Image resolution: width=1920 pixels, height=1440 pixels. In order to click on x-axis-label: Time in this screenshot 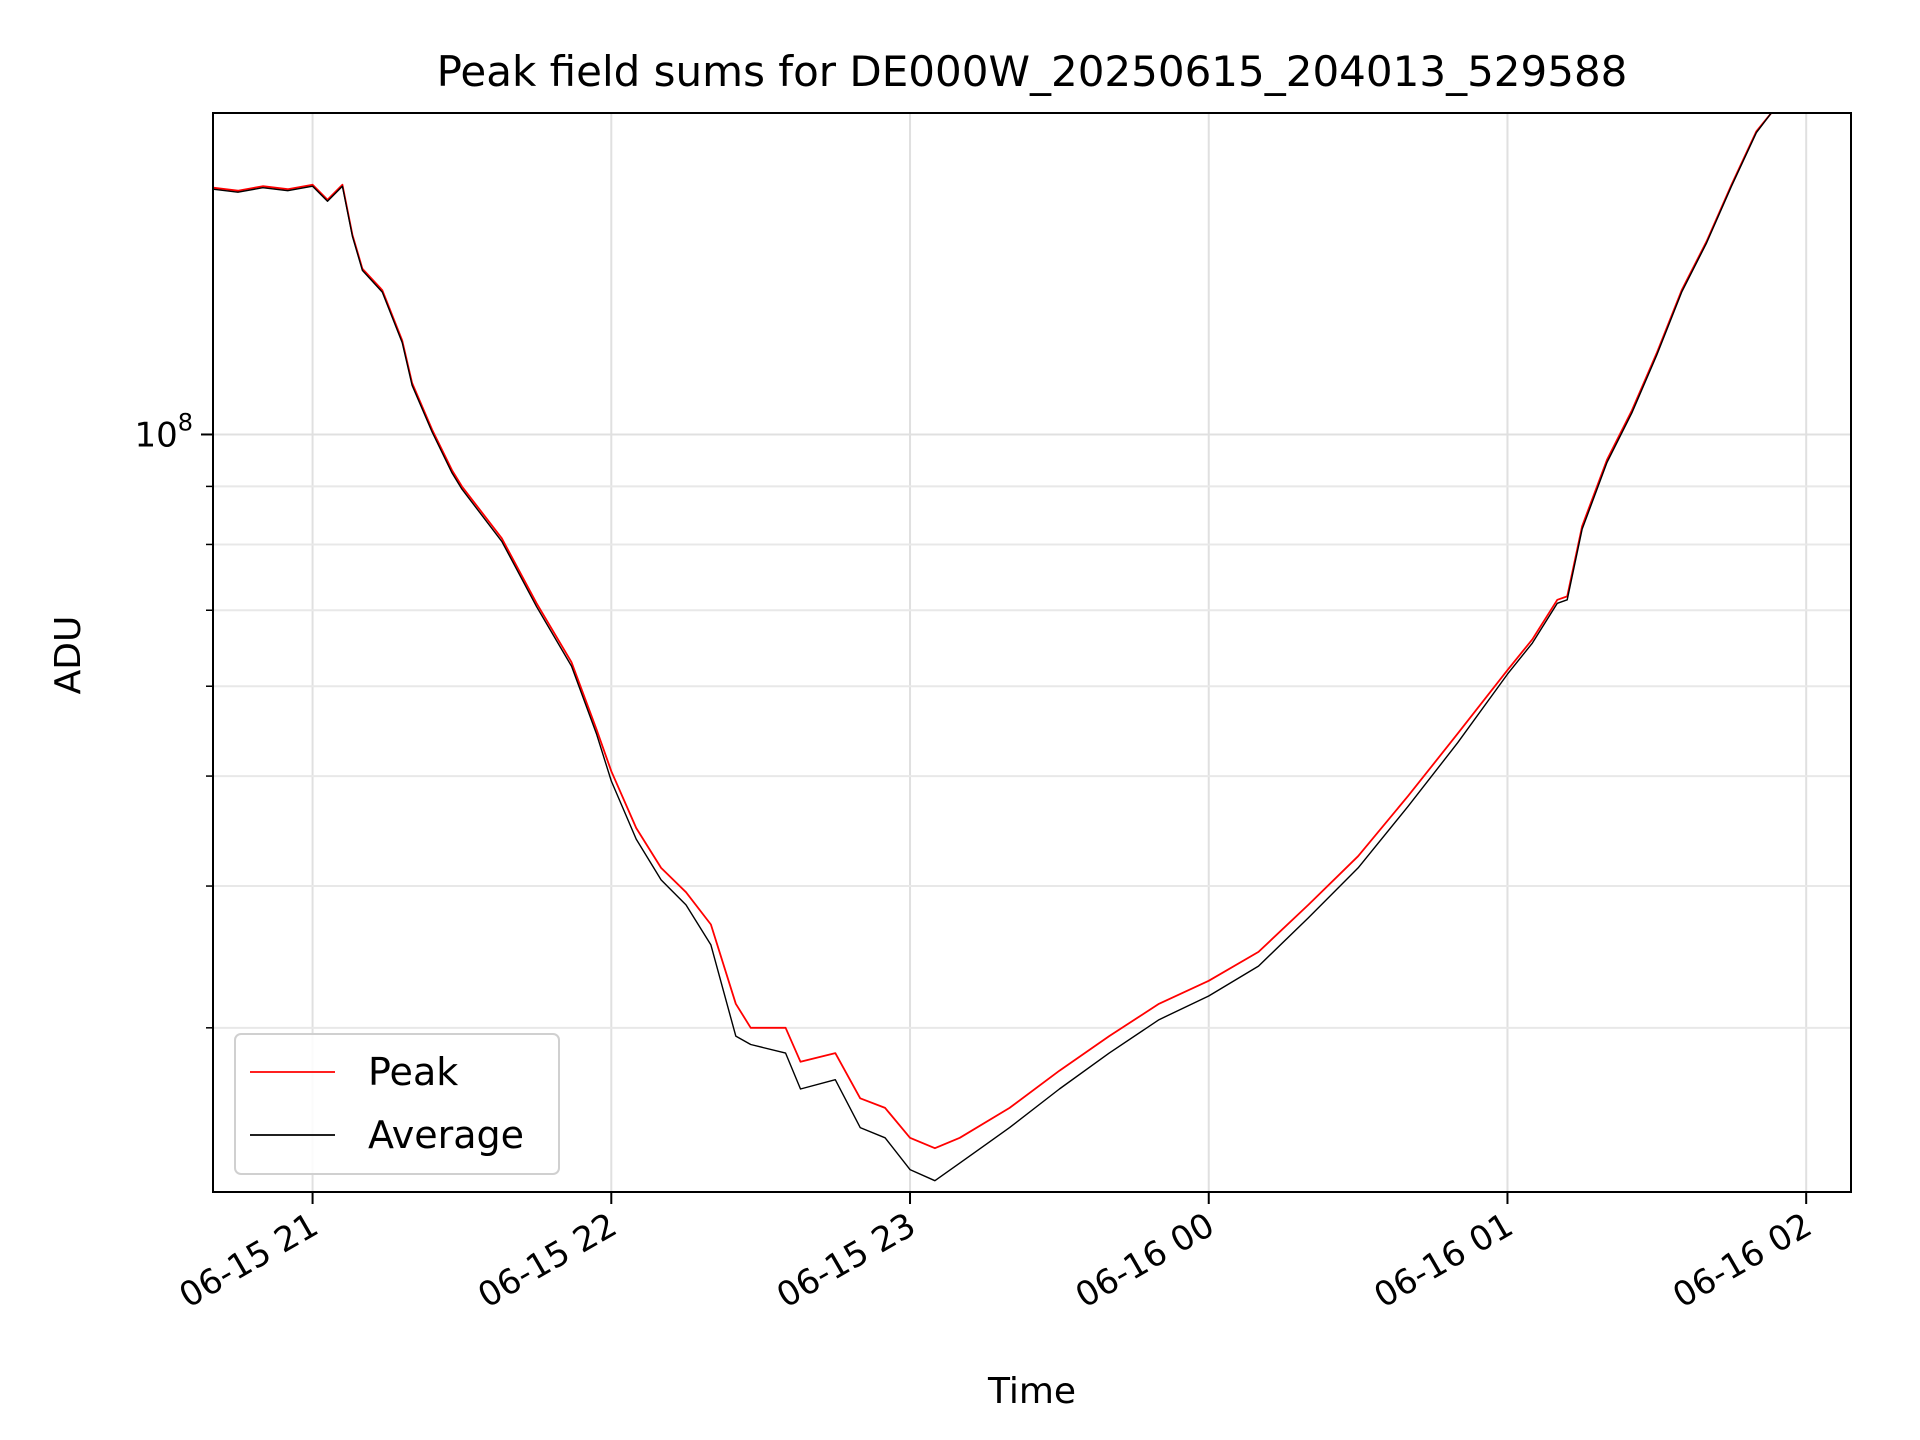, I will do `click(1031, 1391)`.